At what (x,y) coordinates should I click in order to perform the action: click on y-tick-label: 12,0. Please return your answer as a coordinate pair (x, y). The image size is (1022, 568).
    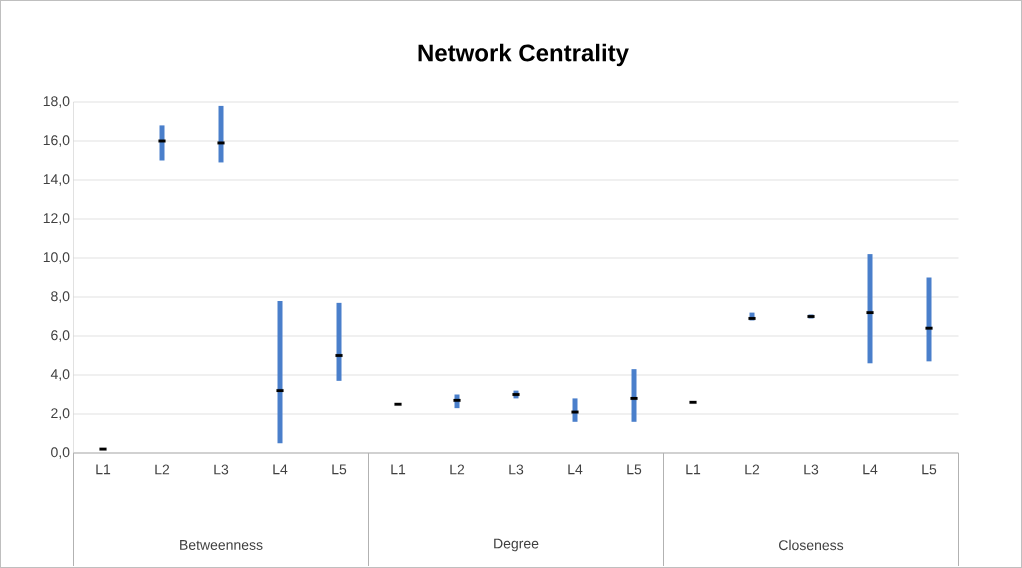
    Looking at the image, I should click on (56, 219).